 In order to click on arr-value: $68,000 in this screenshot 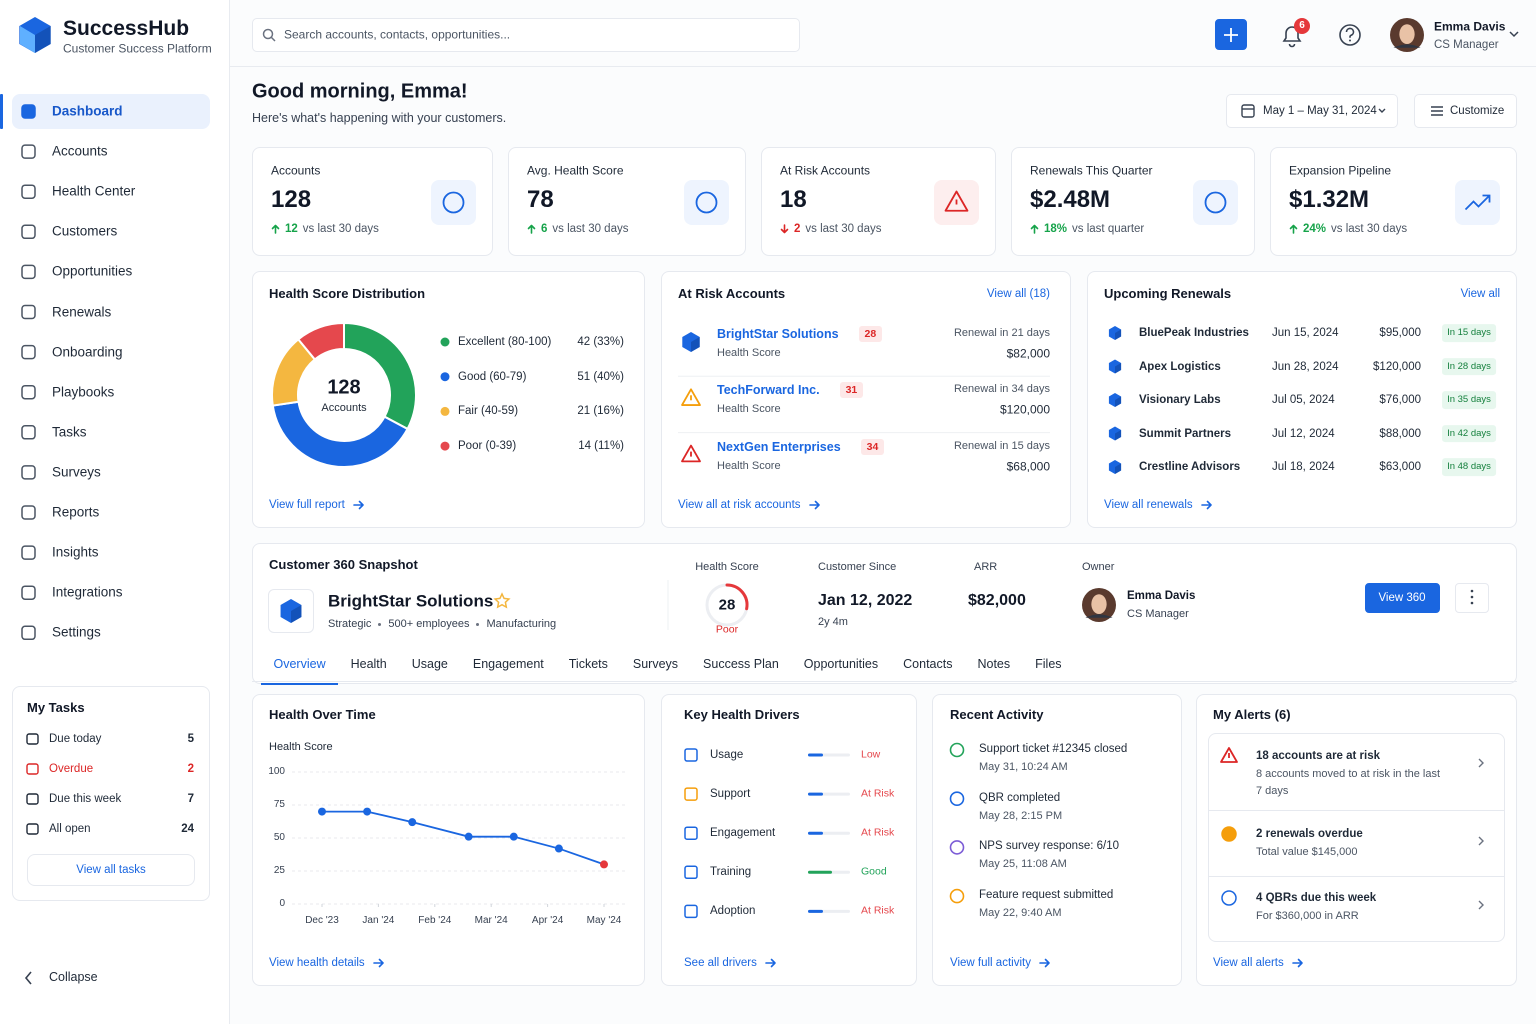, I will do `click(1028, 466)`.